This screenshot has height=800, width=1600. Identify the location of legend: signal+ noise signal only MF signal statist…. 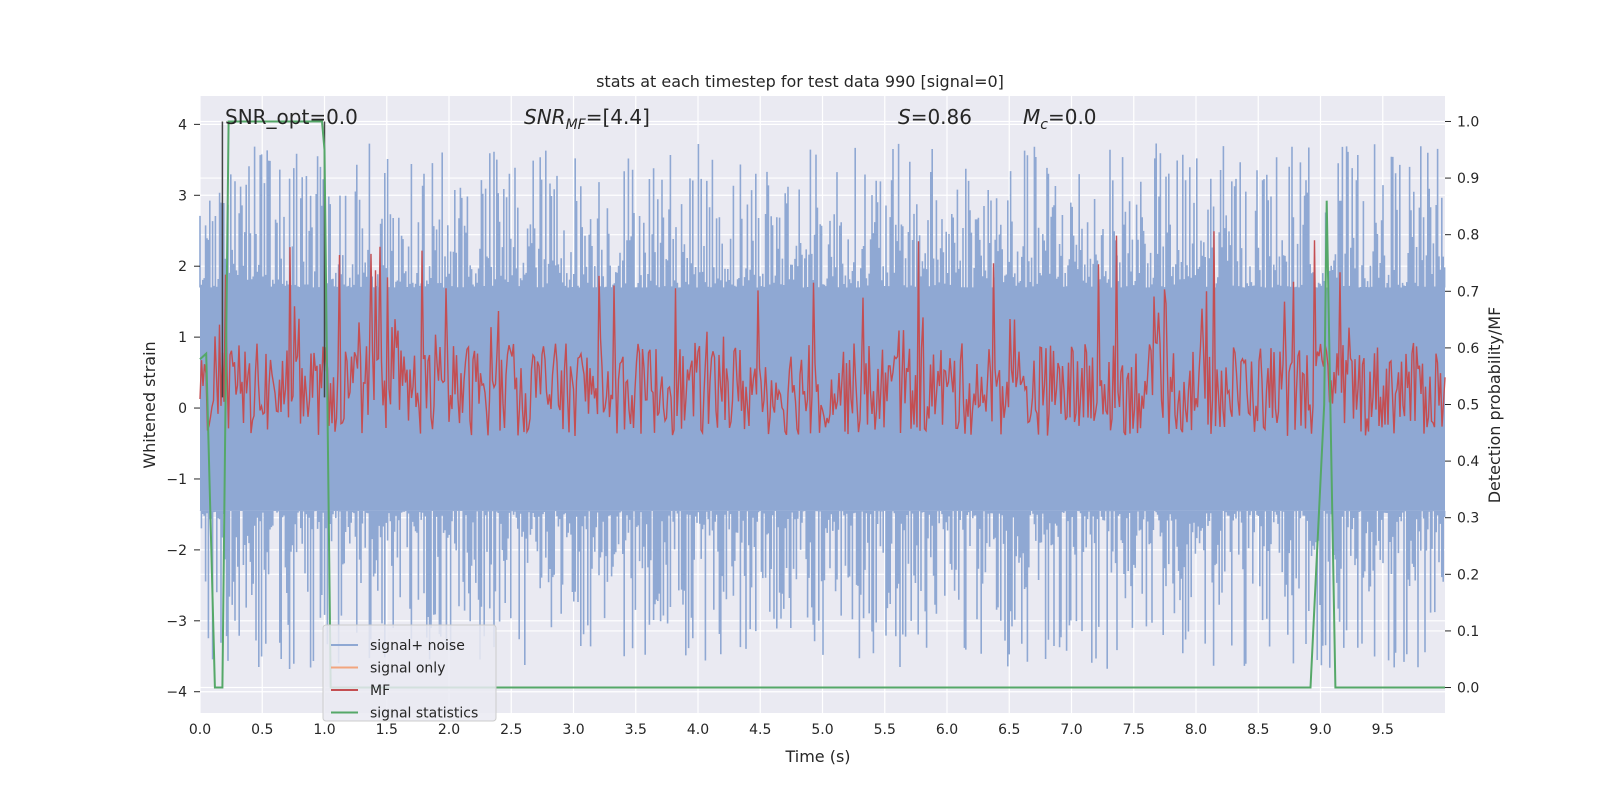
(409, 673).